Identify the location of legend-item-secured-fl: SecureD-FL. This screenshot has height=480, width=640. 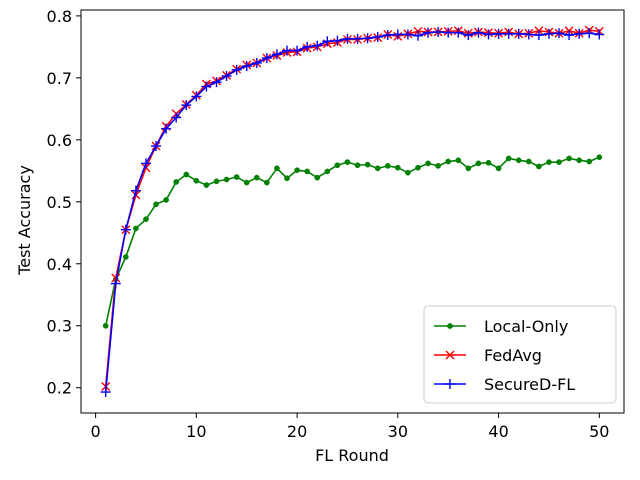
(504, 384).